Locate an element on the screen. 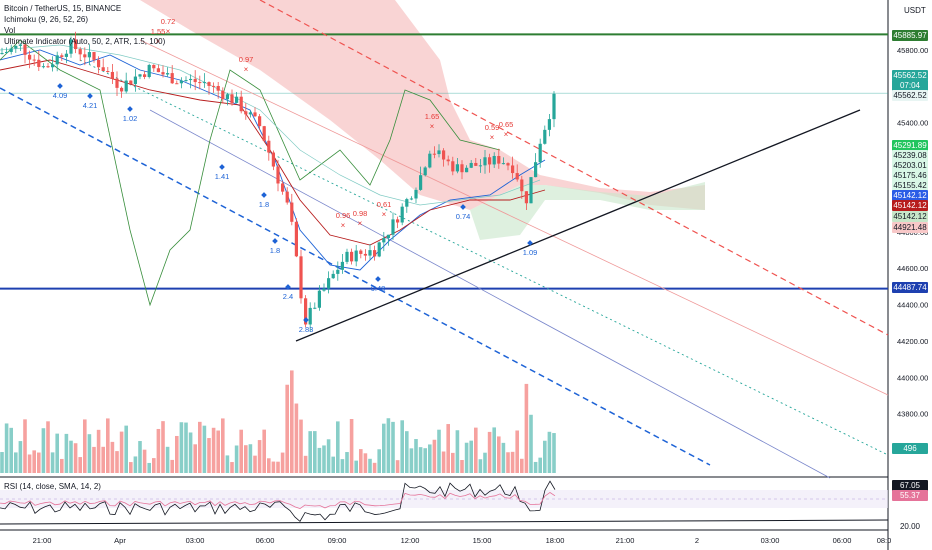  signal-label: 0.72 is located at coordinates (168, 21).